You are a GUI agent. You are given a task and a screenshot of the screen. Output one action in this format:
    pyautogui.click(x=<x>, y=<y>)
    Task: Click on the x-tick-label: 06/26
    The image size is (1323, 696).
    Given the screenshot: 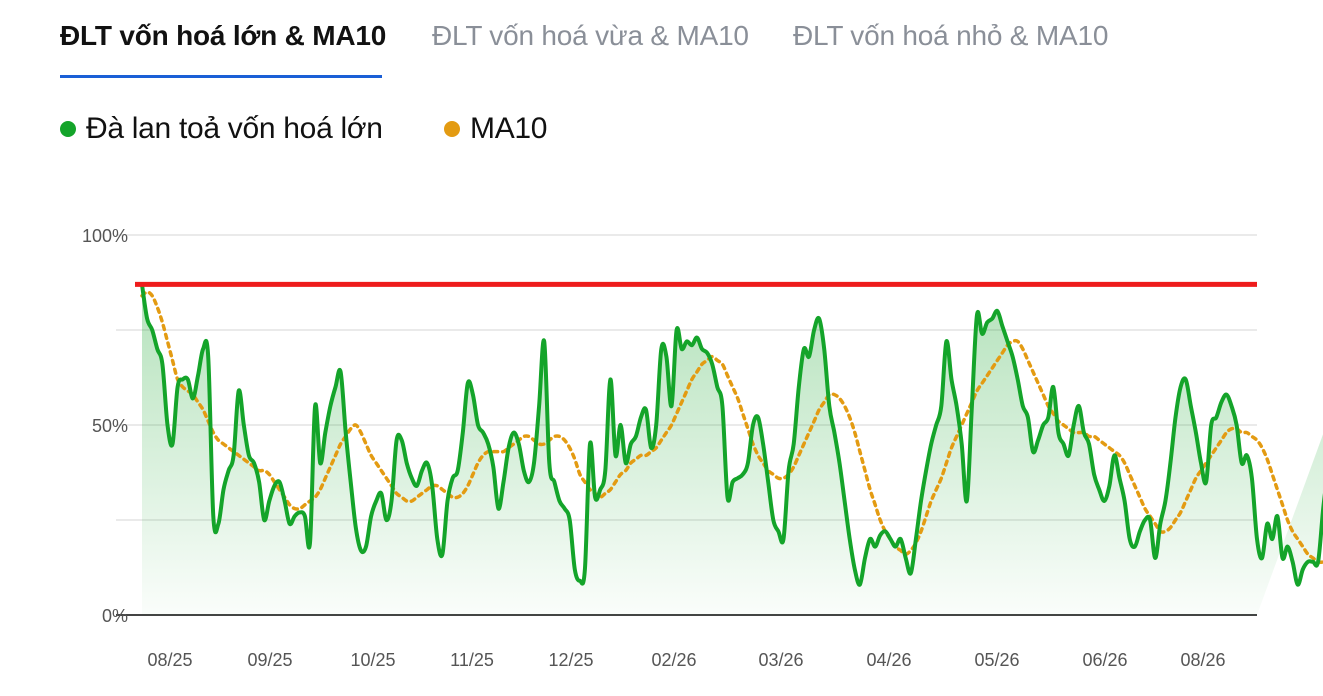 What is the action you would take?
    pyautogui.click(x=1104, y=660)
    